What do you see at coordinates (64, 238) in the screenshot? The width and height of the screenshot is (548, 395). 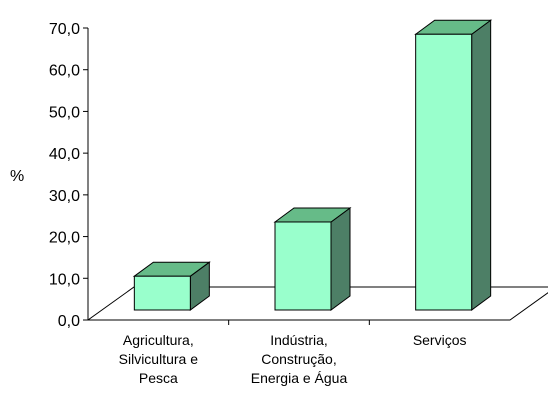 I see `y-tick-label: 20,0` at bounding box center [64, 238].